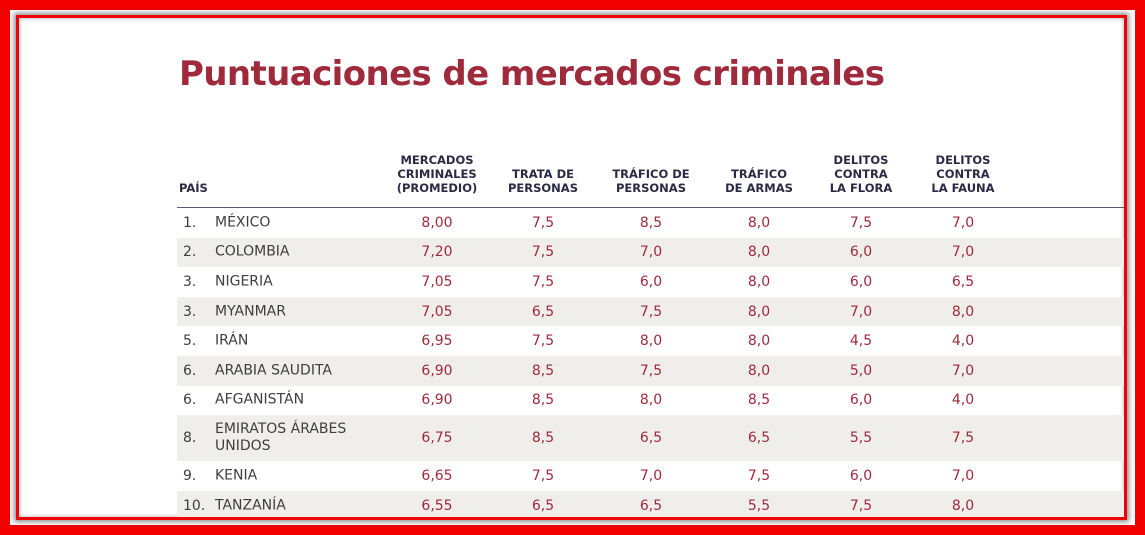 Image resolution: width=1145 pixels, height=535 pixels. Describe the element at coordinates (243, 222) in the screenshot. I see `row-country: MÉXICO` at that location.